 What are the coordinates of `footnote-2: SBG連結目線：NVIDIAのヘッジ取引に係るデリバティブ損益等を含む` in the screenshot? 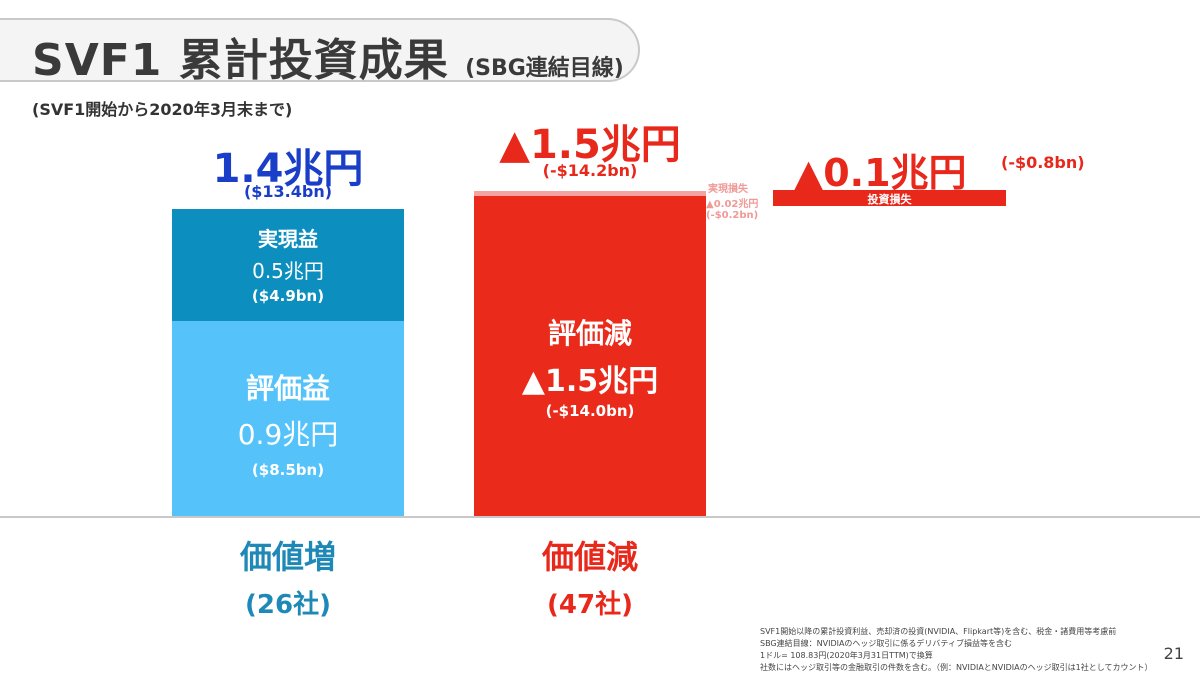 It's located at (886, 643).